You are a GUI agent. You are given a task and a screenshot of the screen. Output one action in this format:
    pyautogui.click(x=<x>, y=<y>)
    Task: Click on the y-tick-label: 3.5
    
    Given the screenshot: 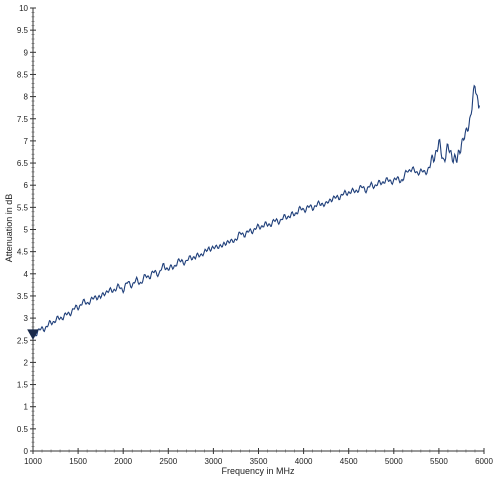 What is the action you would take?
    pyautogui.click(x=23, y=296)
    